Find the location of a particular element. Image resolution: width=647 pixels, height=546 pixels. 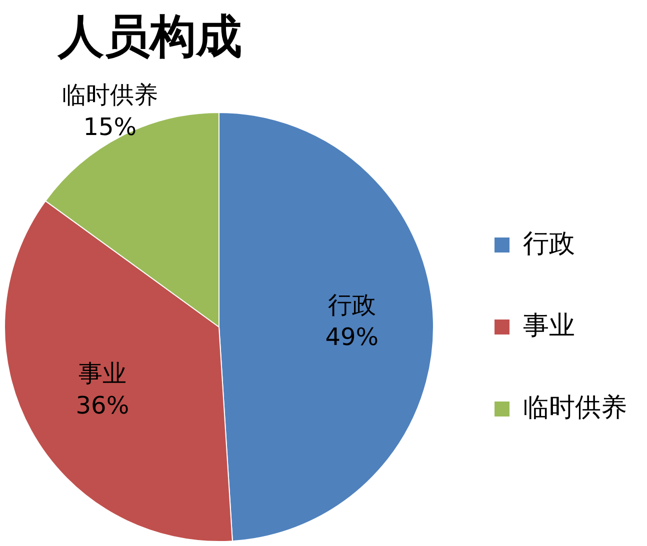

data-label: 49% is located at coordinates (352, 337).